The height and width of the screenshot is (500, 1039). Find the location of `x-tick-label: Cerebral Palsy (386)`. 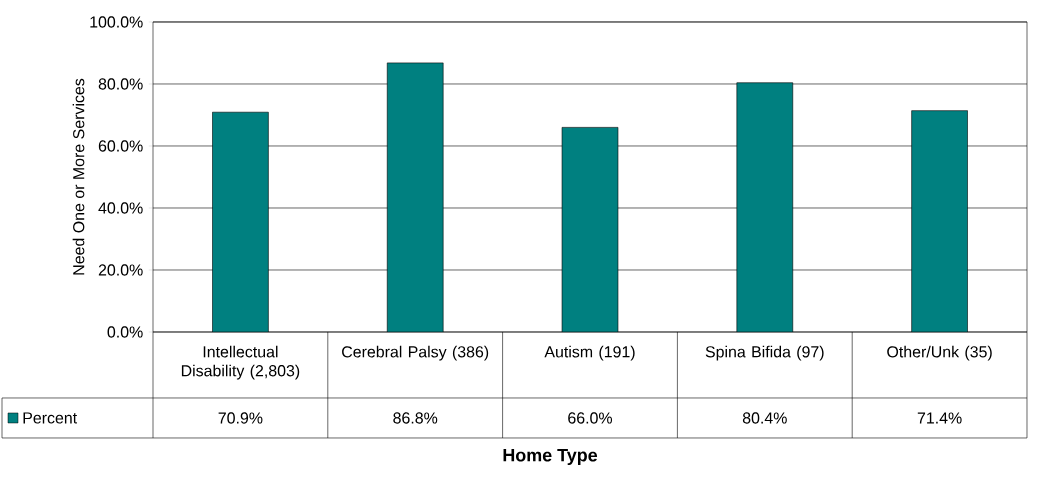

x-tick-label: Cerebral Palsy (386) is located at coordinates (415, 353).